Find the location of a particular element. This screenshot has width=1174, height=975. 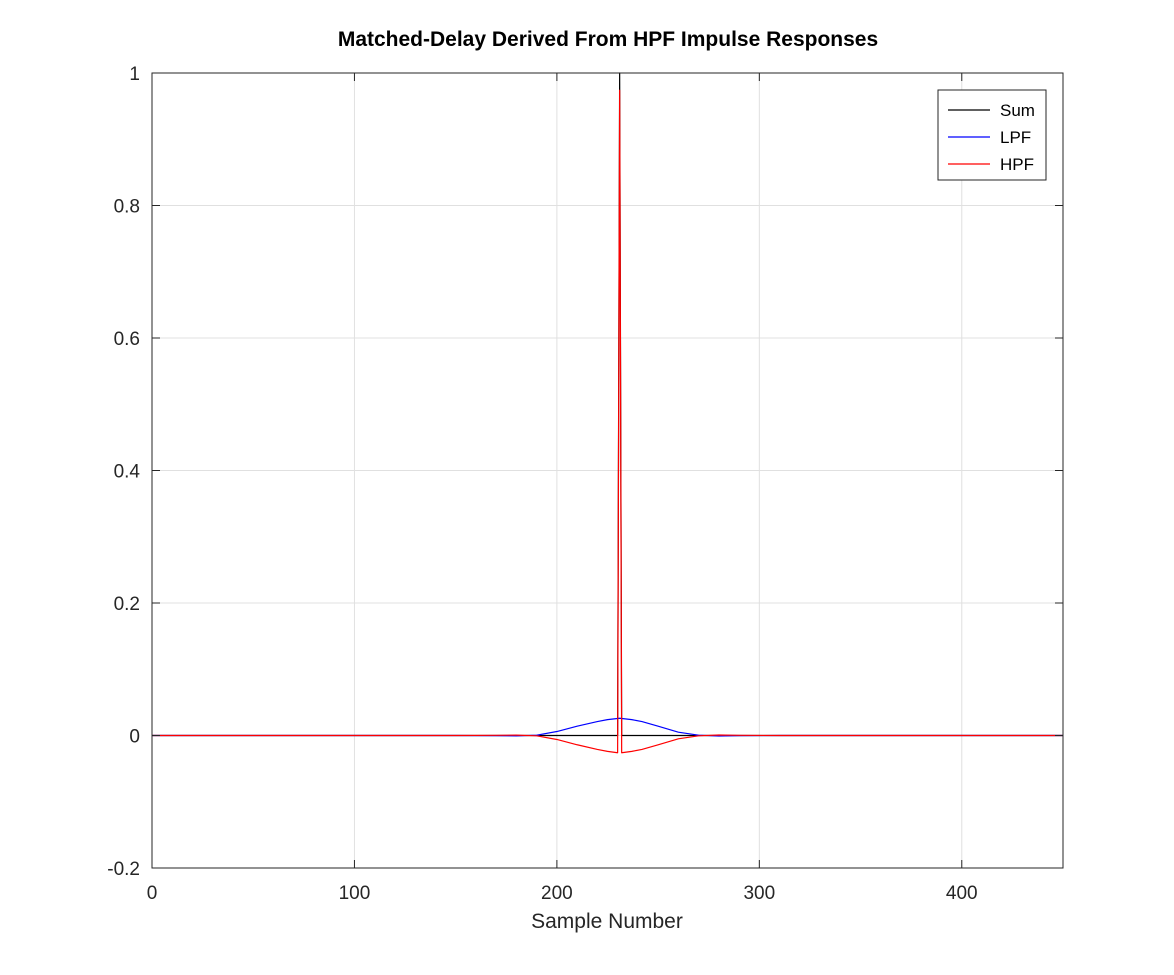

legend-label-sum: Sum is located at coordinates (1017, 110).